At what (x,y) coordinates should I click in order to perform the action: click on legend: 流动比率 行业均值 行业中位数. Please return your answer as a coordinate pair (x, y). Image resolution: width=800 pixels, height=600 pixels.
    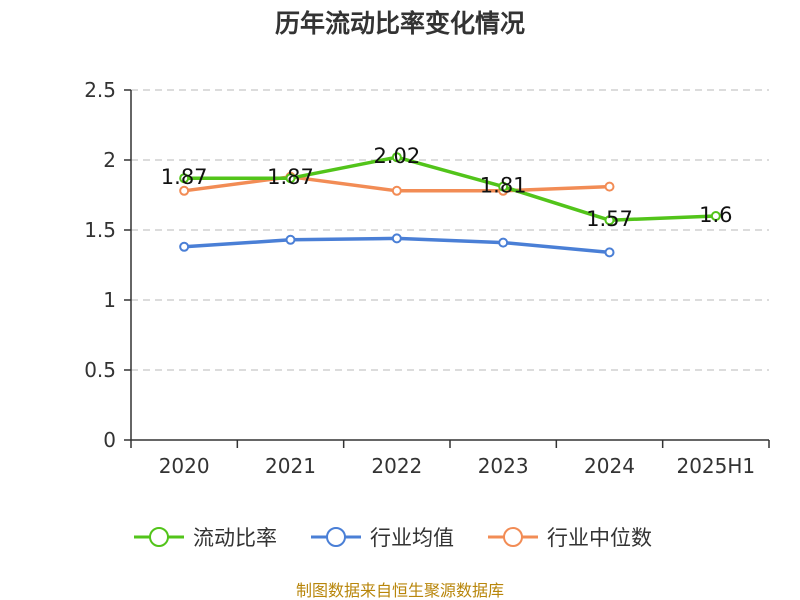
    Looking at the image, I should click on (393, 538).